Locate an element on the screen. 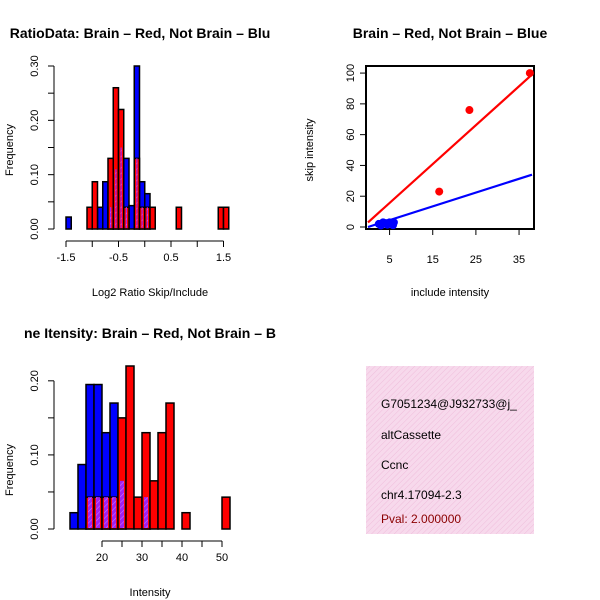  scatter-y-label: skip intensity is located at coordinates (310, 149).